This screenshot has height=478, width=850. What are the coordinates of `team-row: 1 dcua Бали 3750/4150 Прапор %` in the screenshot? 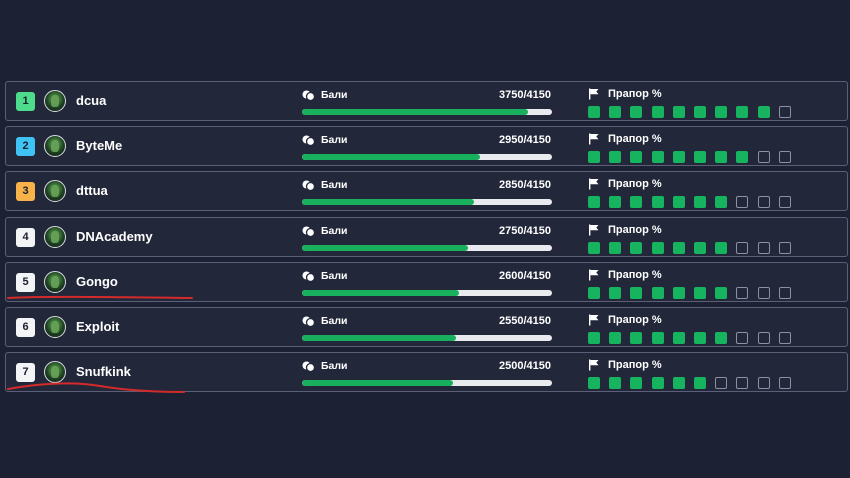 It's located at (426, 101).